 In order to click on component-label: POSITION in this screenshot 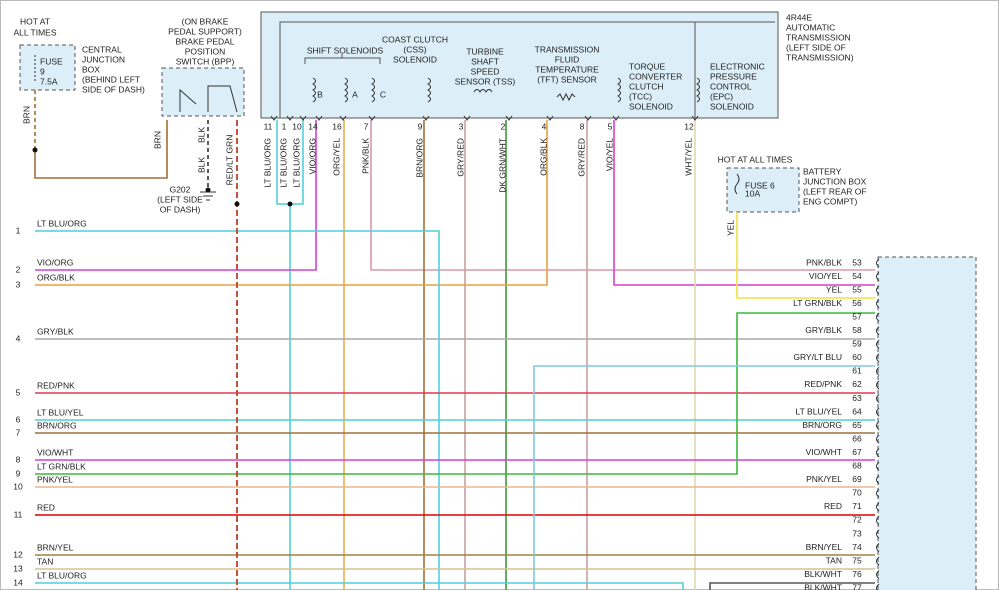, I will do `click(205, 51)`.